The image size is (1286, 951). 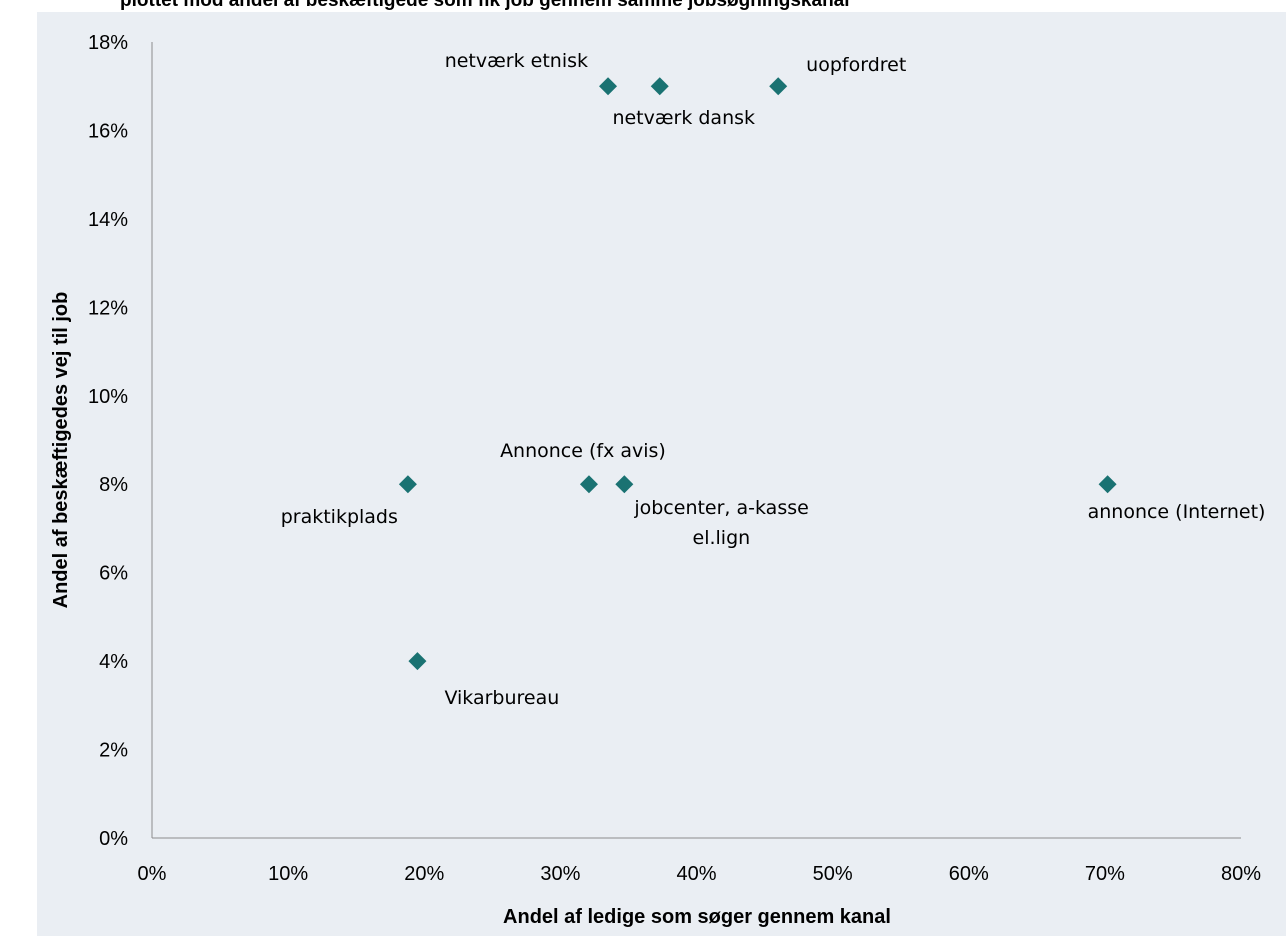 I want to click on y-tick-label: 16%, so click(x=108, y=131).